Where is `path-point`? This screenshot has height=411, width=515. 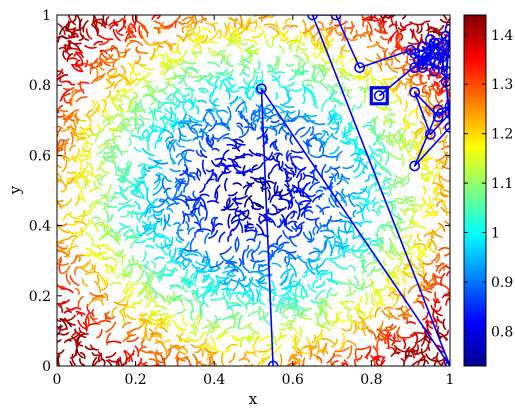
path-point is located at coordinates (336, 18).